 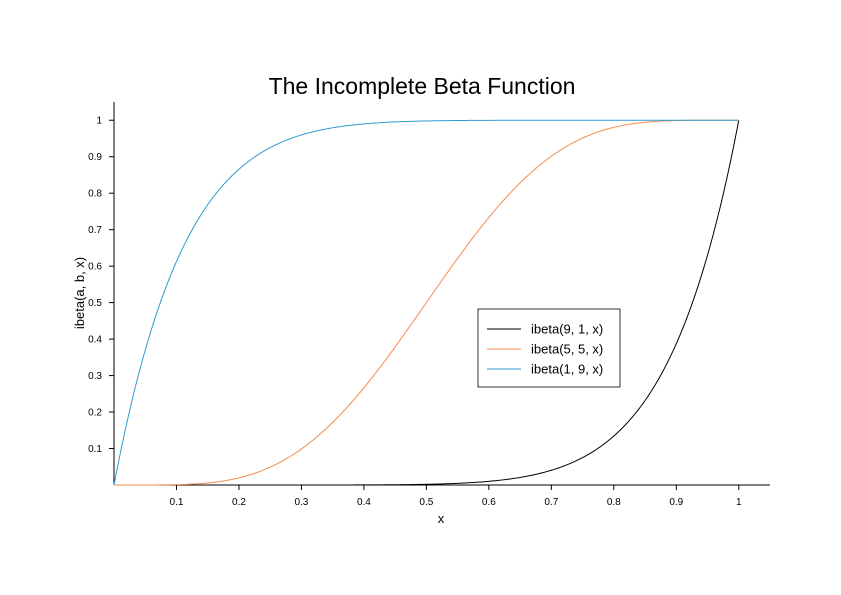 I want to click on legend-box, so click(x=549, y=348).